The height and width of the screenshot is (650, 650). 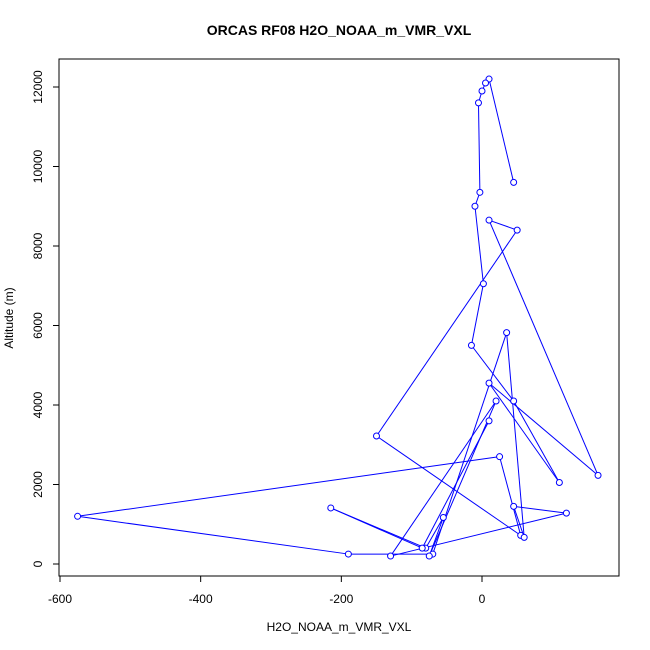 What do you see at coordinates (38, 325) in the screenshot?
I see `y-tick-label: 6000` at bounding box center [38, 325].